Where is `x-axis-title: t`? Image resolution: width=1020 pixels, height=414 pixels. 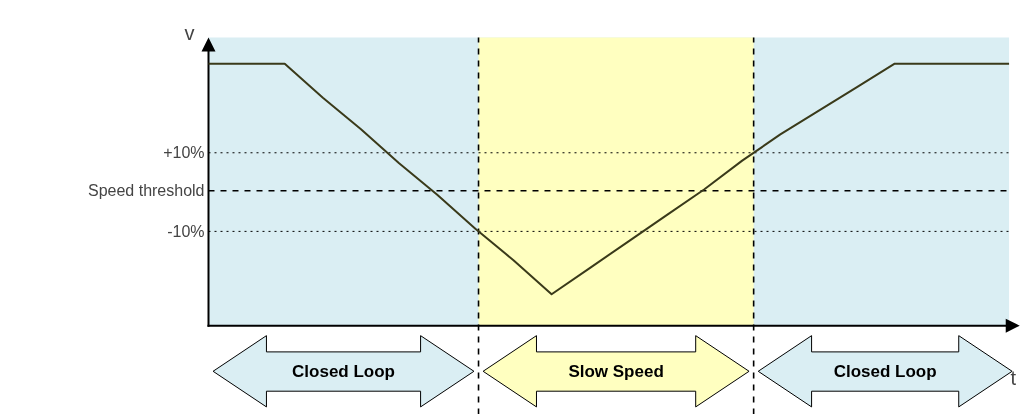 x-axis-title: t is located at coordinates (1013, 377).